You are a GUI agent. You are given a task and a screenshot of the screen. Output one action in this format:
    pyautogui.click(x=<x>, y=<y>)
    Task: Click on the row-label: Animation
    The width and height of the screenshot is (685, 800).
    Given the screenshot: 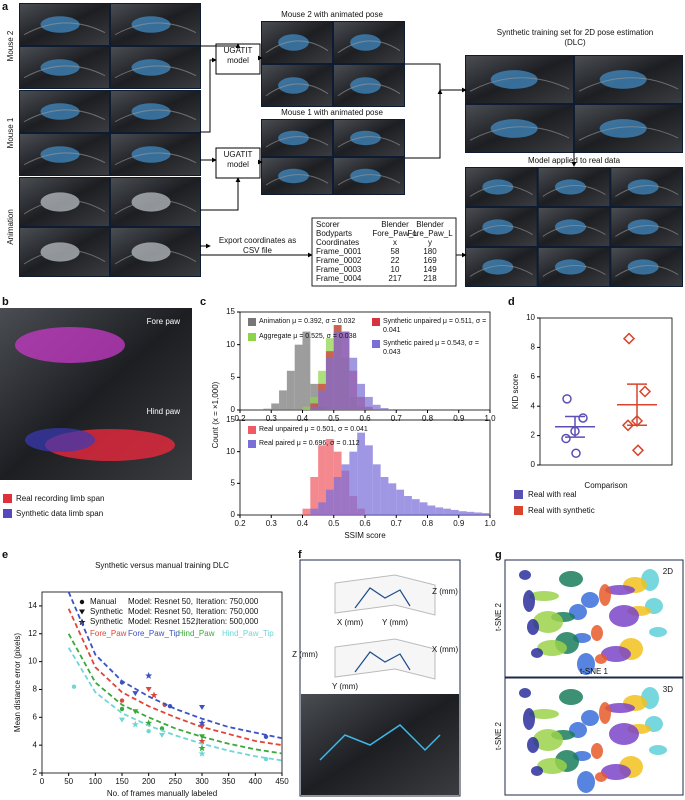 What is the action you would take?
    pyautogui.click(x=10, y=227)
    